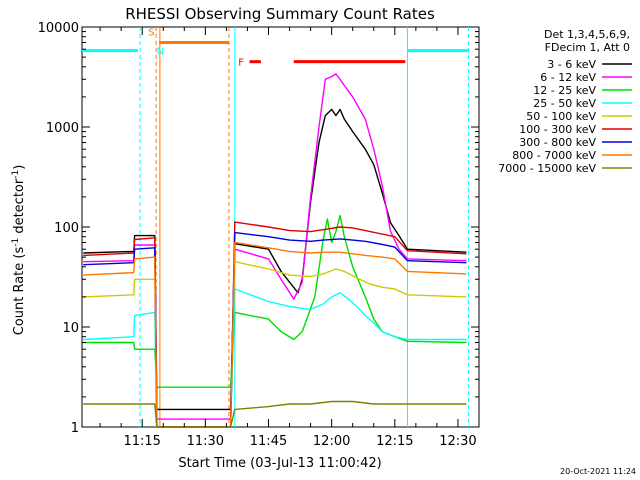 This screenshot has height=480, width=640. Describe the element at coordinates (58, 28) in the screenshot. I see `y-tick-label: 10000` at that location.